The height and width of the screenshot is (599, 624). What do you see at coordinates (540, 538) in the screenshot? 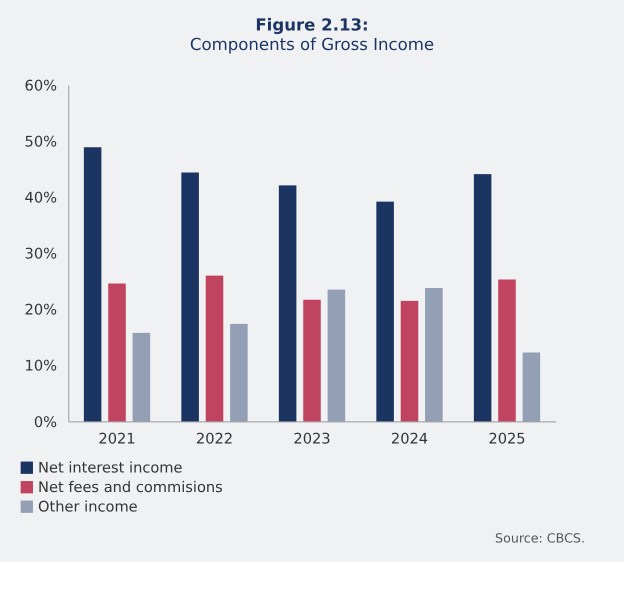
I see `source-note: Source: CBCS.` at bounding box center [540, 538].